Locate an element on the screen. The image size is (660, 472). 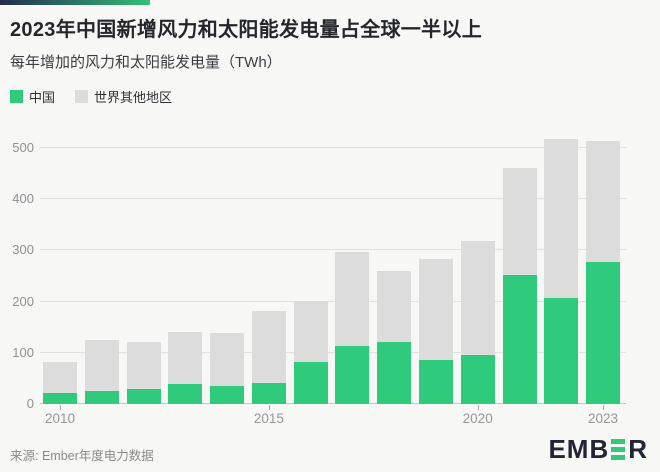
x-tick-label-2010: 2010 is located at coordinates (60, 418).